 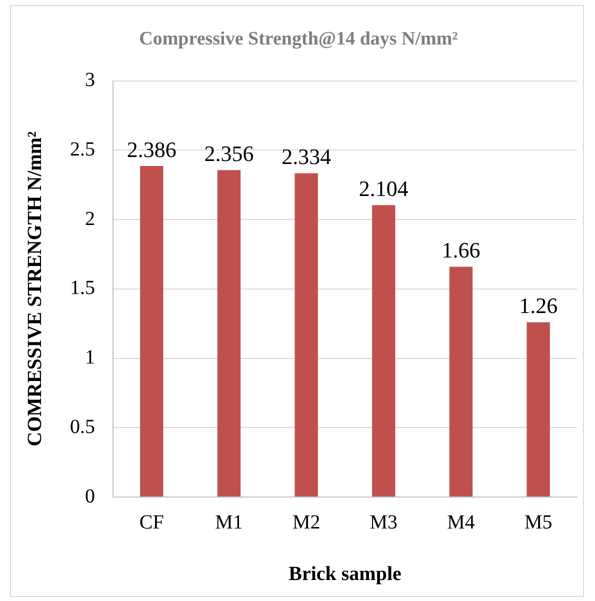 I want to click on y-axis-title: COMRESSIVE STRENGTH N/mm², so click(x=35, y=288).